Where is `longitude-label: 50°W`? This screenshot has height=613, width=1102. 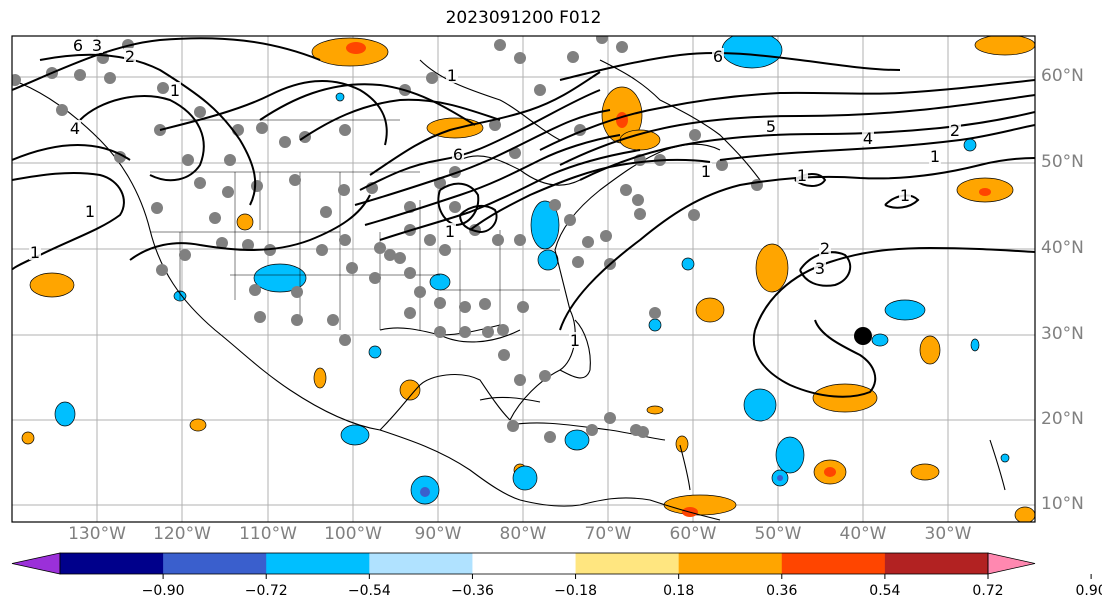 longitude-label: 50°W is located at coordinates (778, 534).